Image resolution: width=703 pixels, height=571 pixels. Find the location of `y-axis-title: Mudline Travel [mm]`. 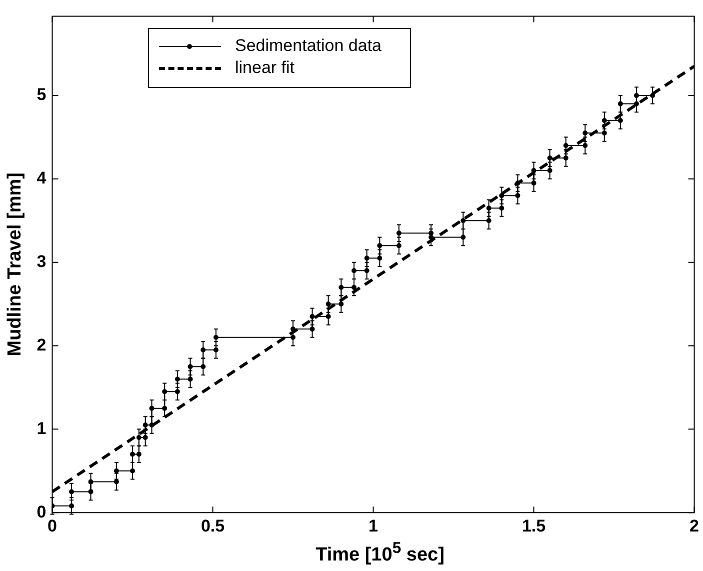

y-axis-title: Mudline Travel [mm] is located at coordinates (15, 264).